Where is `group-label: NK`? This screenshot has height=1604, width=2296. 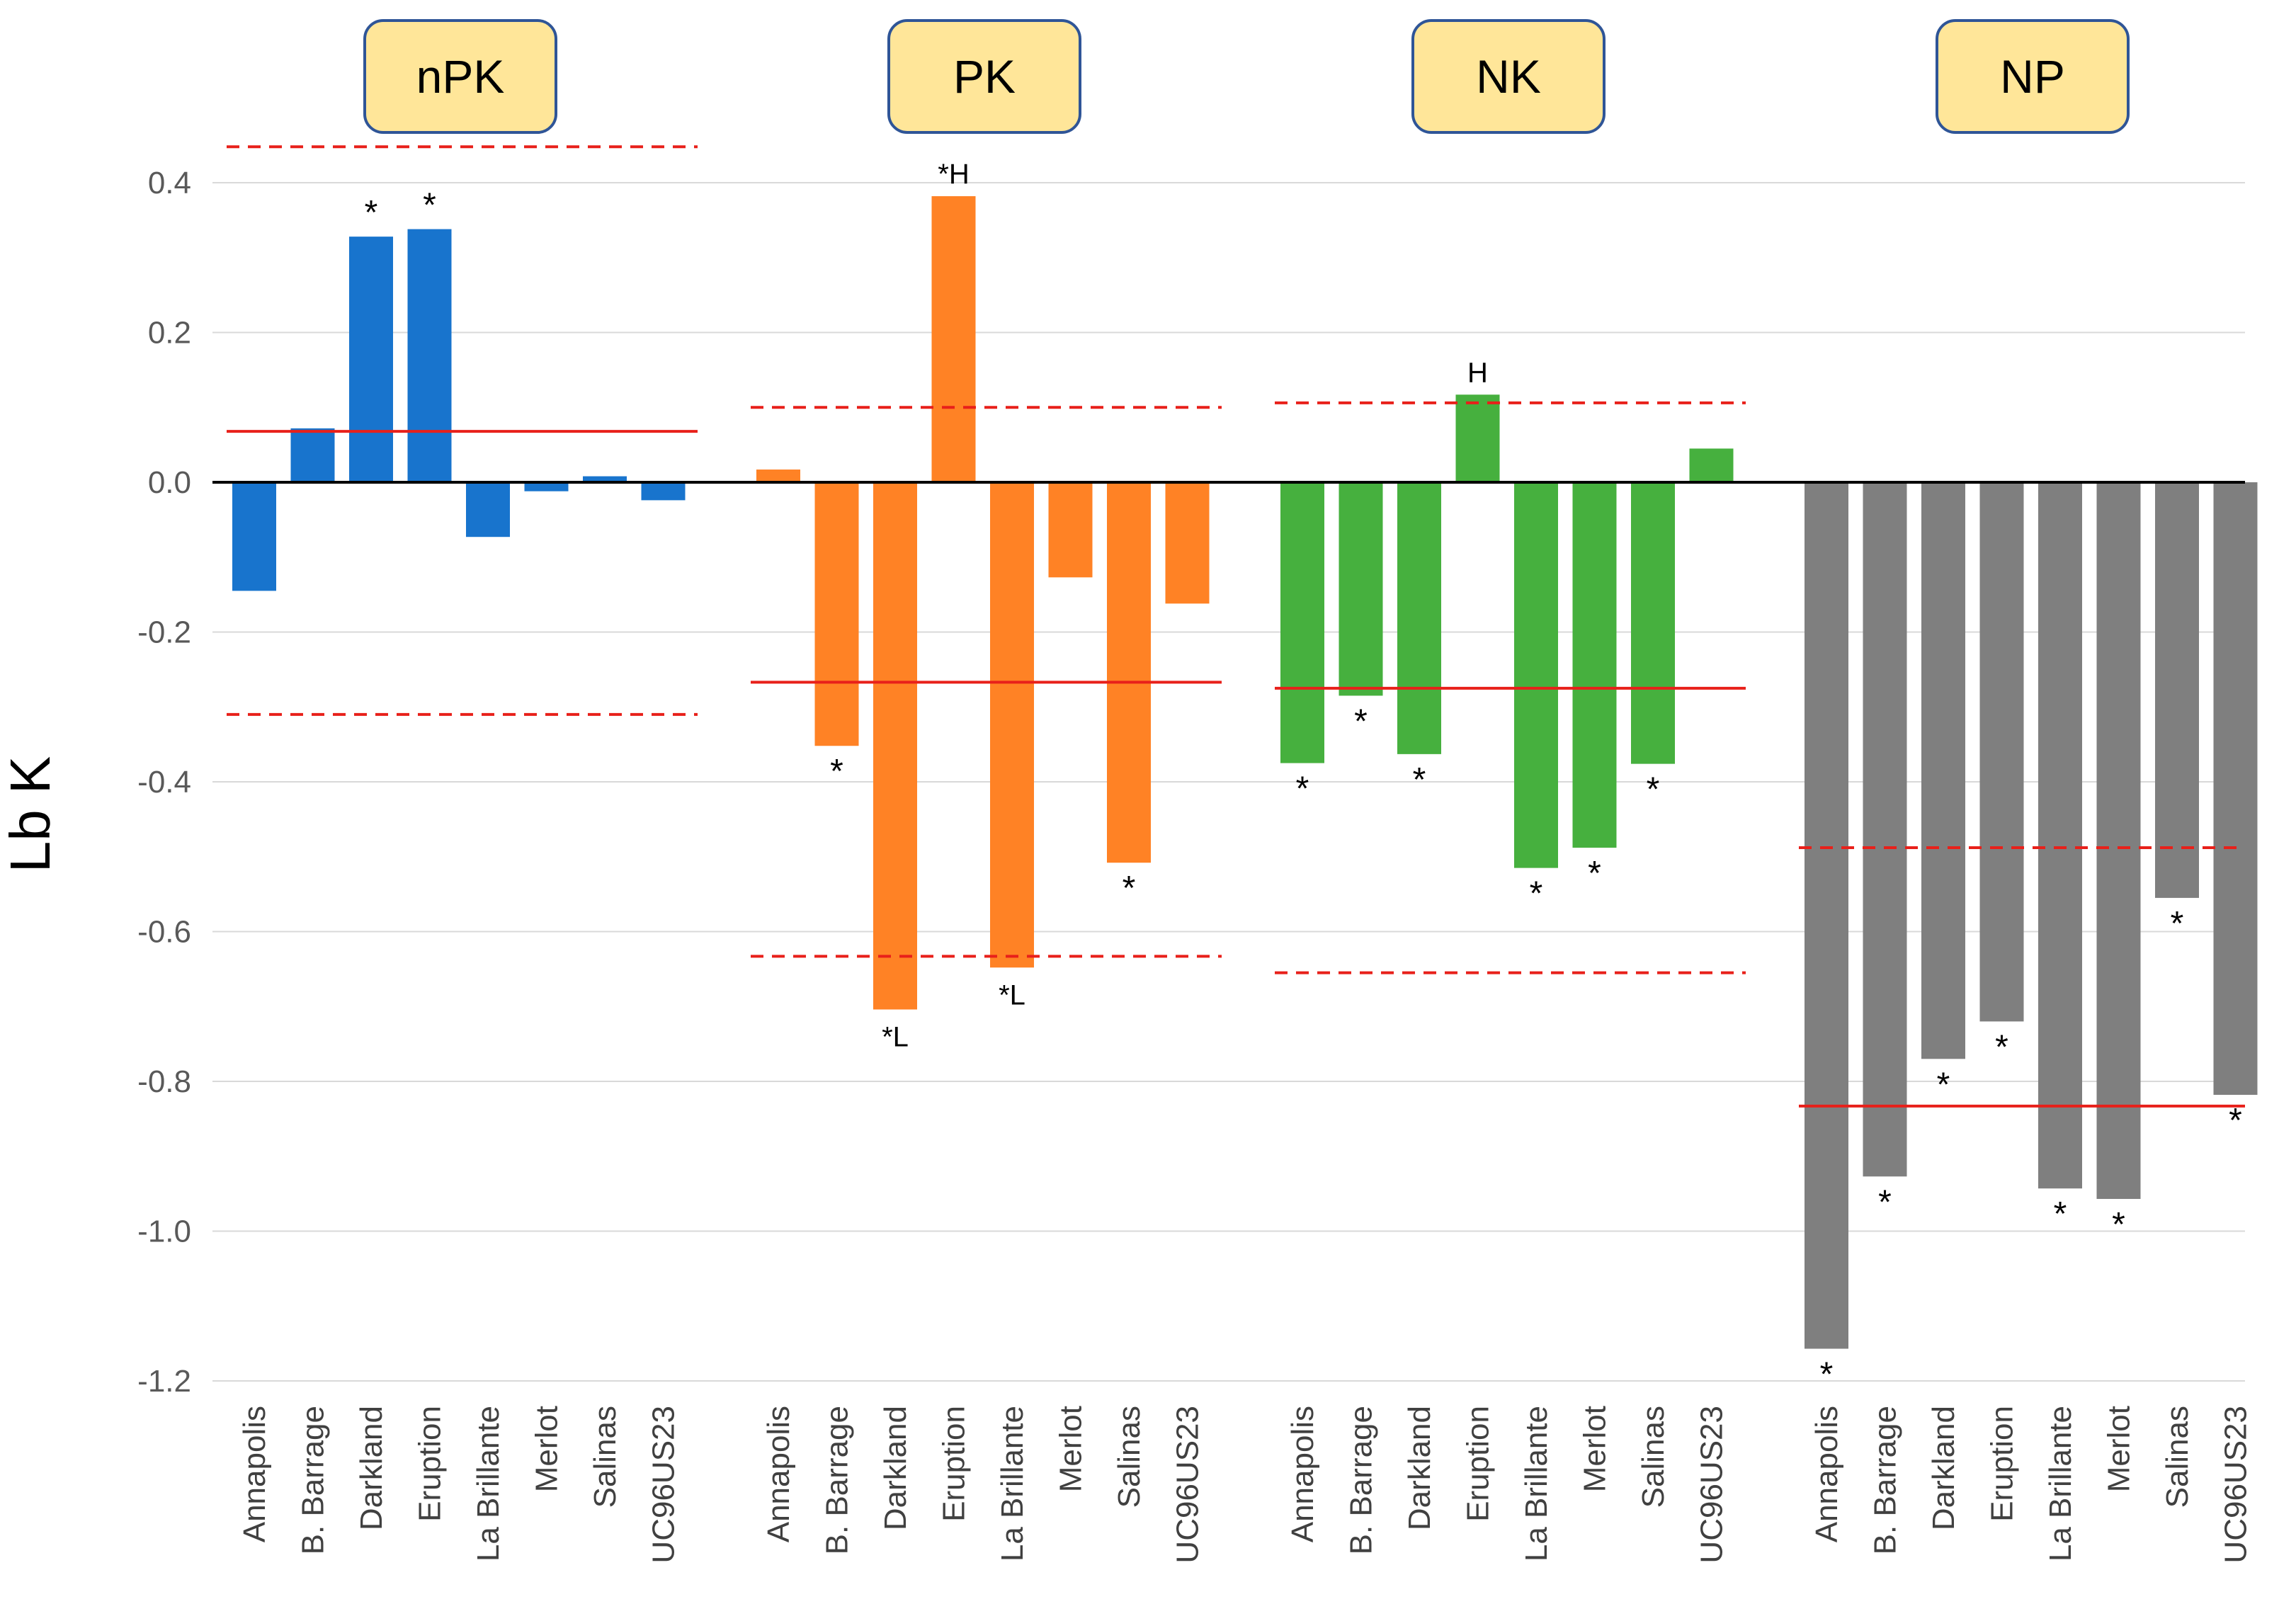
group-label: NK is located at coordinates (1508, 76).